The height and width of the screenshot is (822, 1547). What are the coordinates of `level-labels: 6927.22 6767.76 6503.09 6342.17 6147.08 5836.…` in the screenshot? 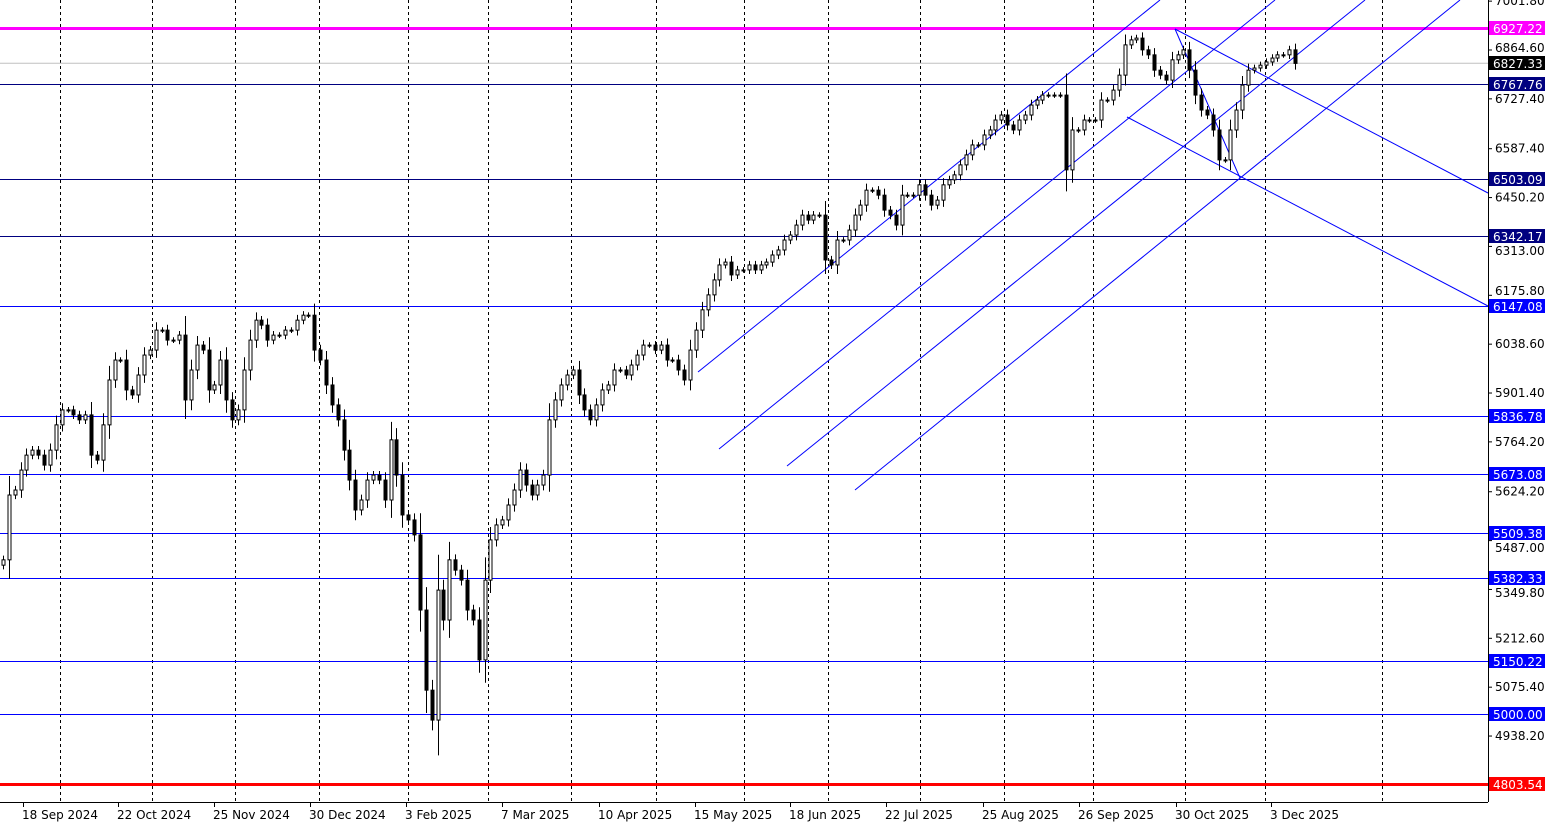 It's located at (1517, 406).